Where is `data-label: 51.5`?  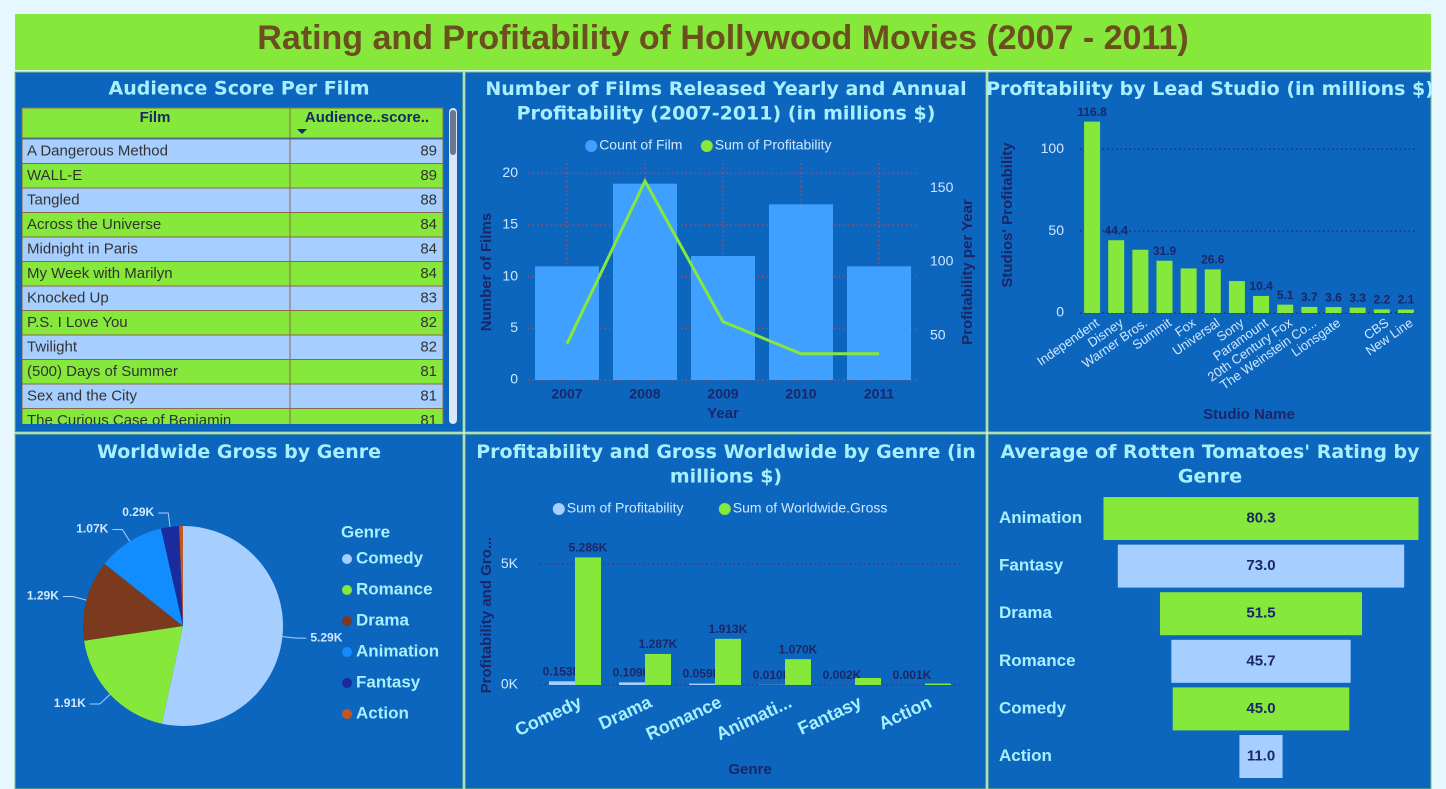 data-label: 51.5 is located at coordinates (1260, 613).